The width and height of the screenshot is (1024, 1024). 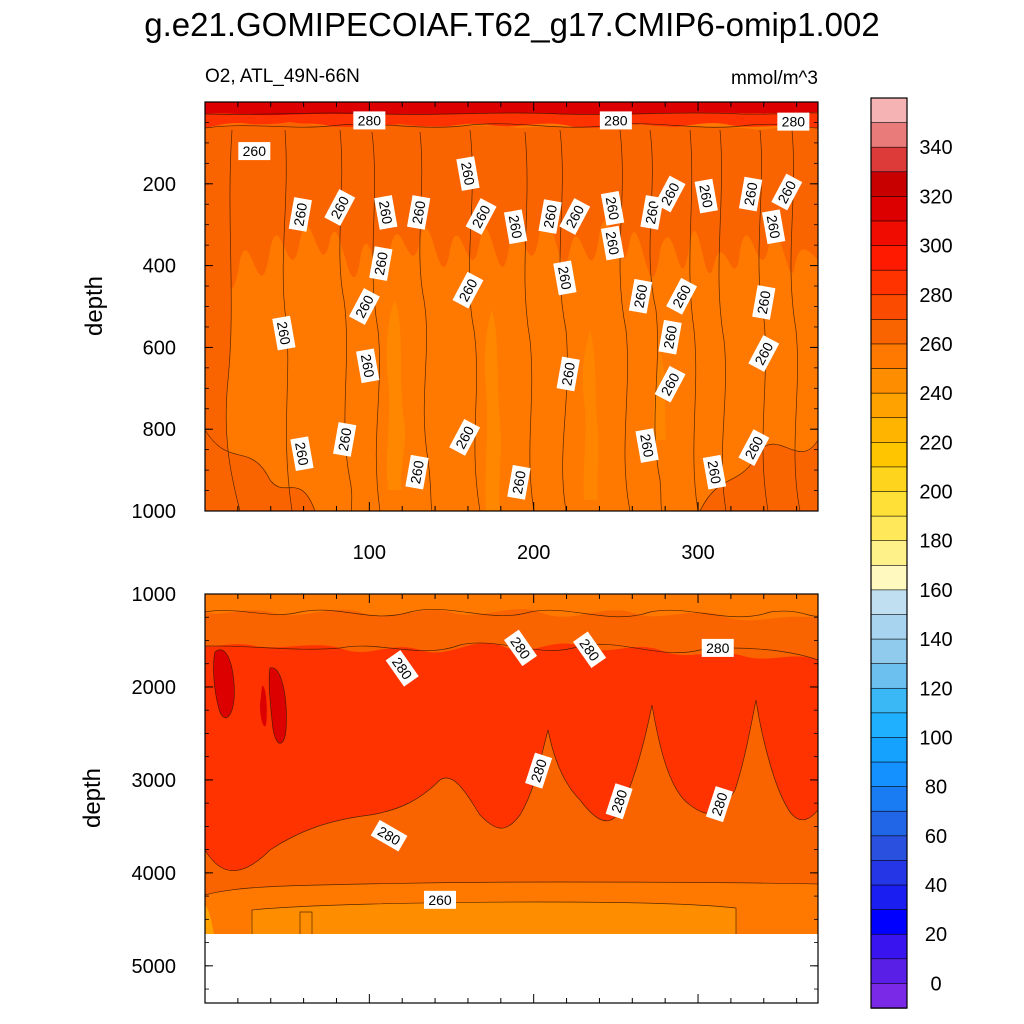 What do you see at coordinates (159, 348) in the screenshot?
I see `y-tick-label: 600` at bounding box center [159, 348].